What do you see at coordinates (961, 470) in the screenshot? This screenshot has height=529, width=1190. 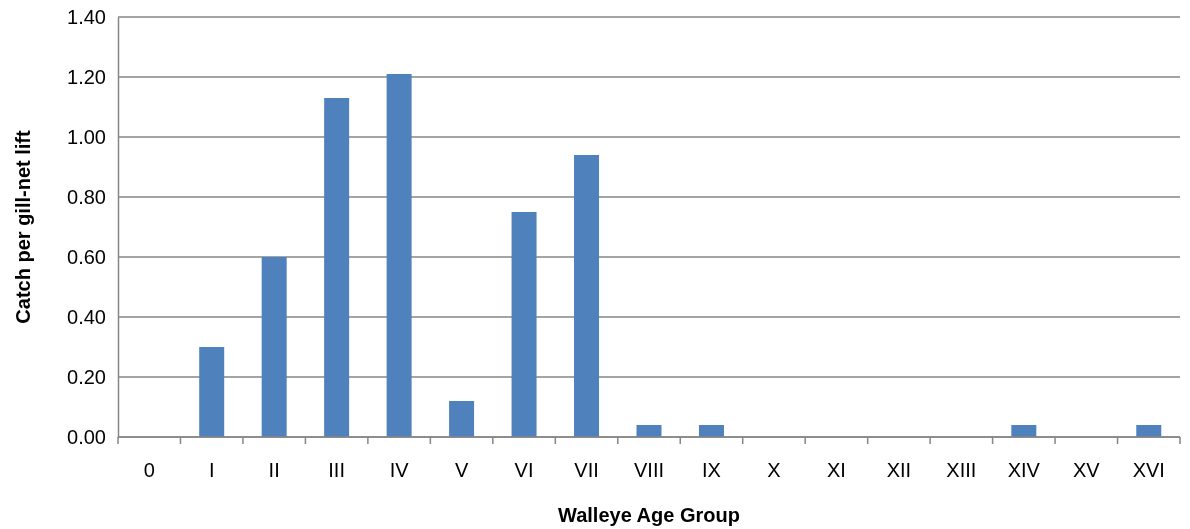 I see `x-tick-label: XIII` at bounding box center [961, 470].